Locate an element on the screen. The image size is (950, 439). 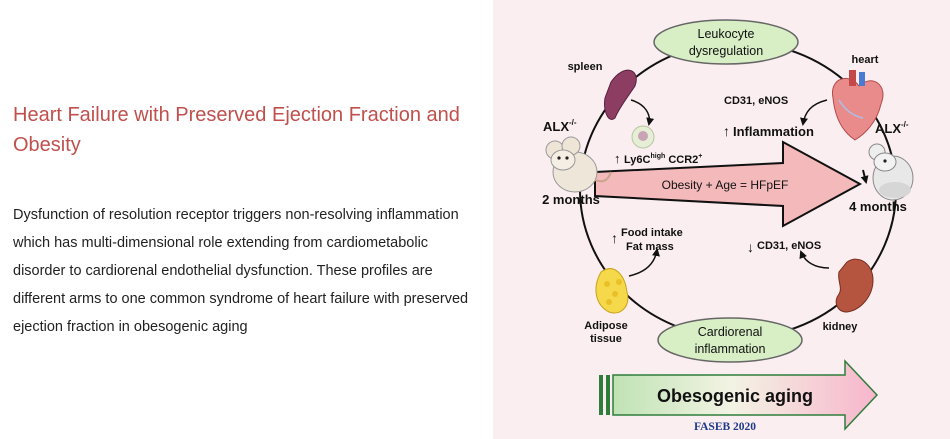
heart-label: heart is located at coordinates (865, 60).